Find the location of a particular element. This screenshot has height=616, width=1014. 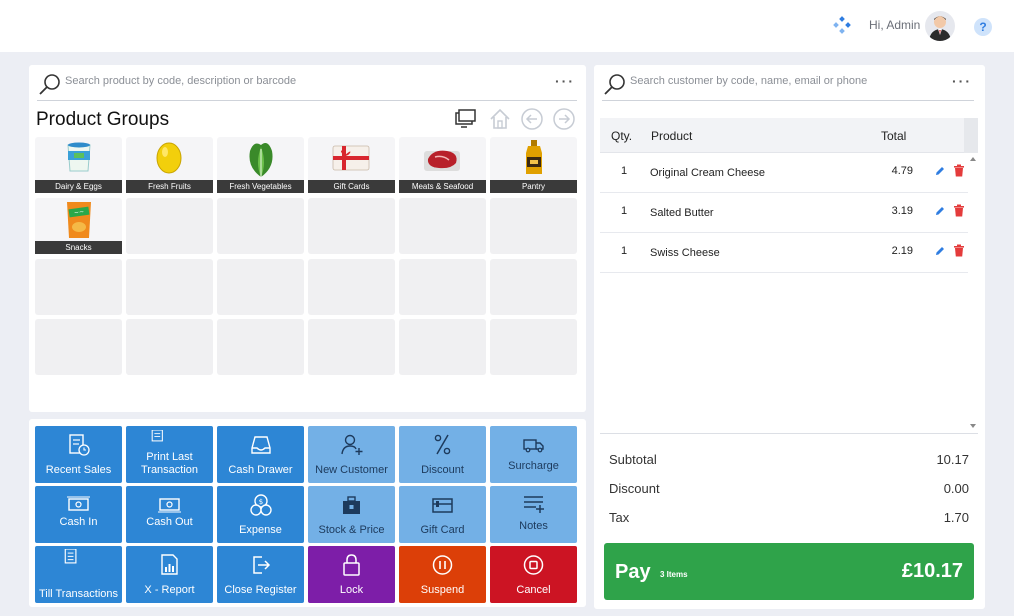

product-search-bar: ··· is located at coordinates (307, 83).